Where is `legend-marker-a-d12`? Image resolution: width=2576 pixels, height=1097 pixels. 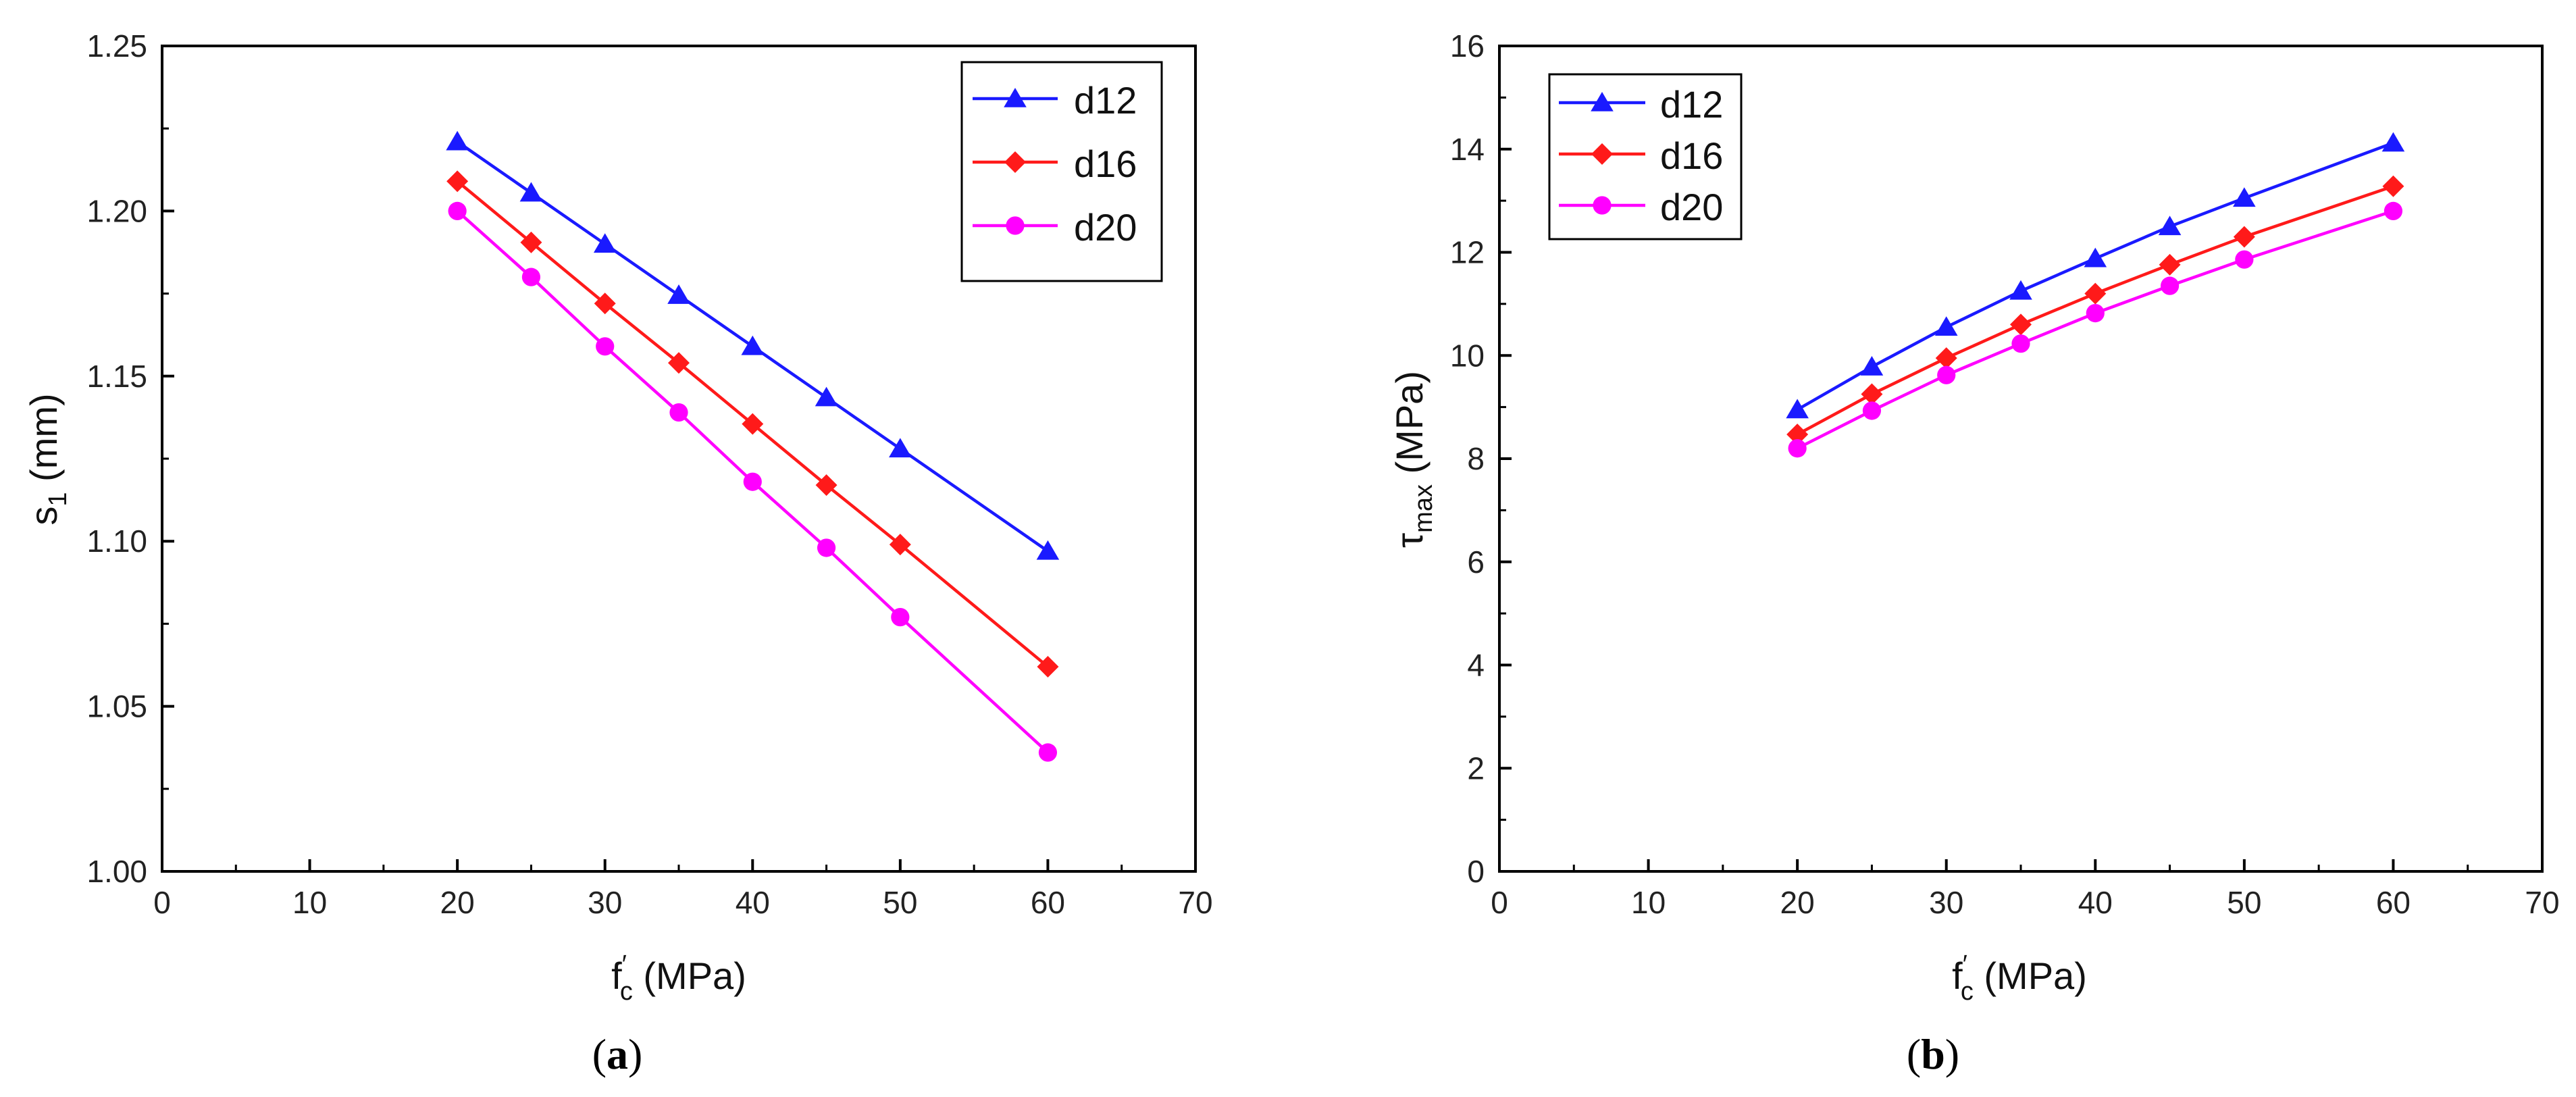
legend-marker-a-d12 is located at coordinates (1015, 97).